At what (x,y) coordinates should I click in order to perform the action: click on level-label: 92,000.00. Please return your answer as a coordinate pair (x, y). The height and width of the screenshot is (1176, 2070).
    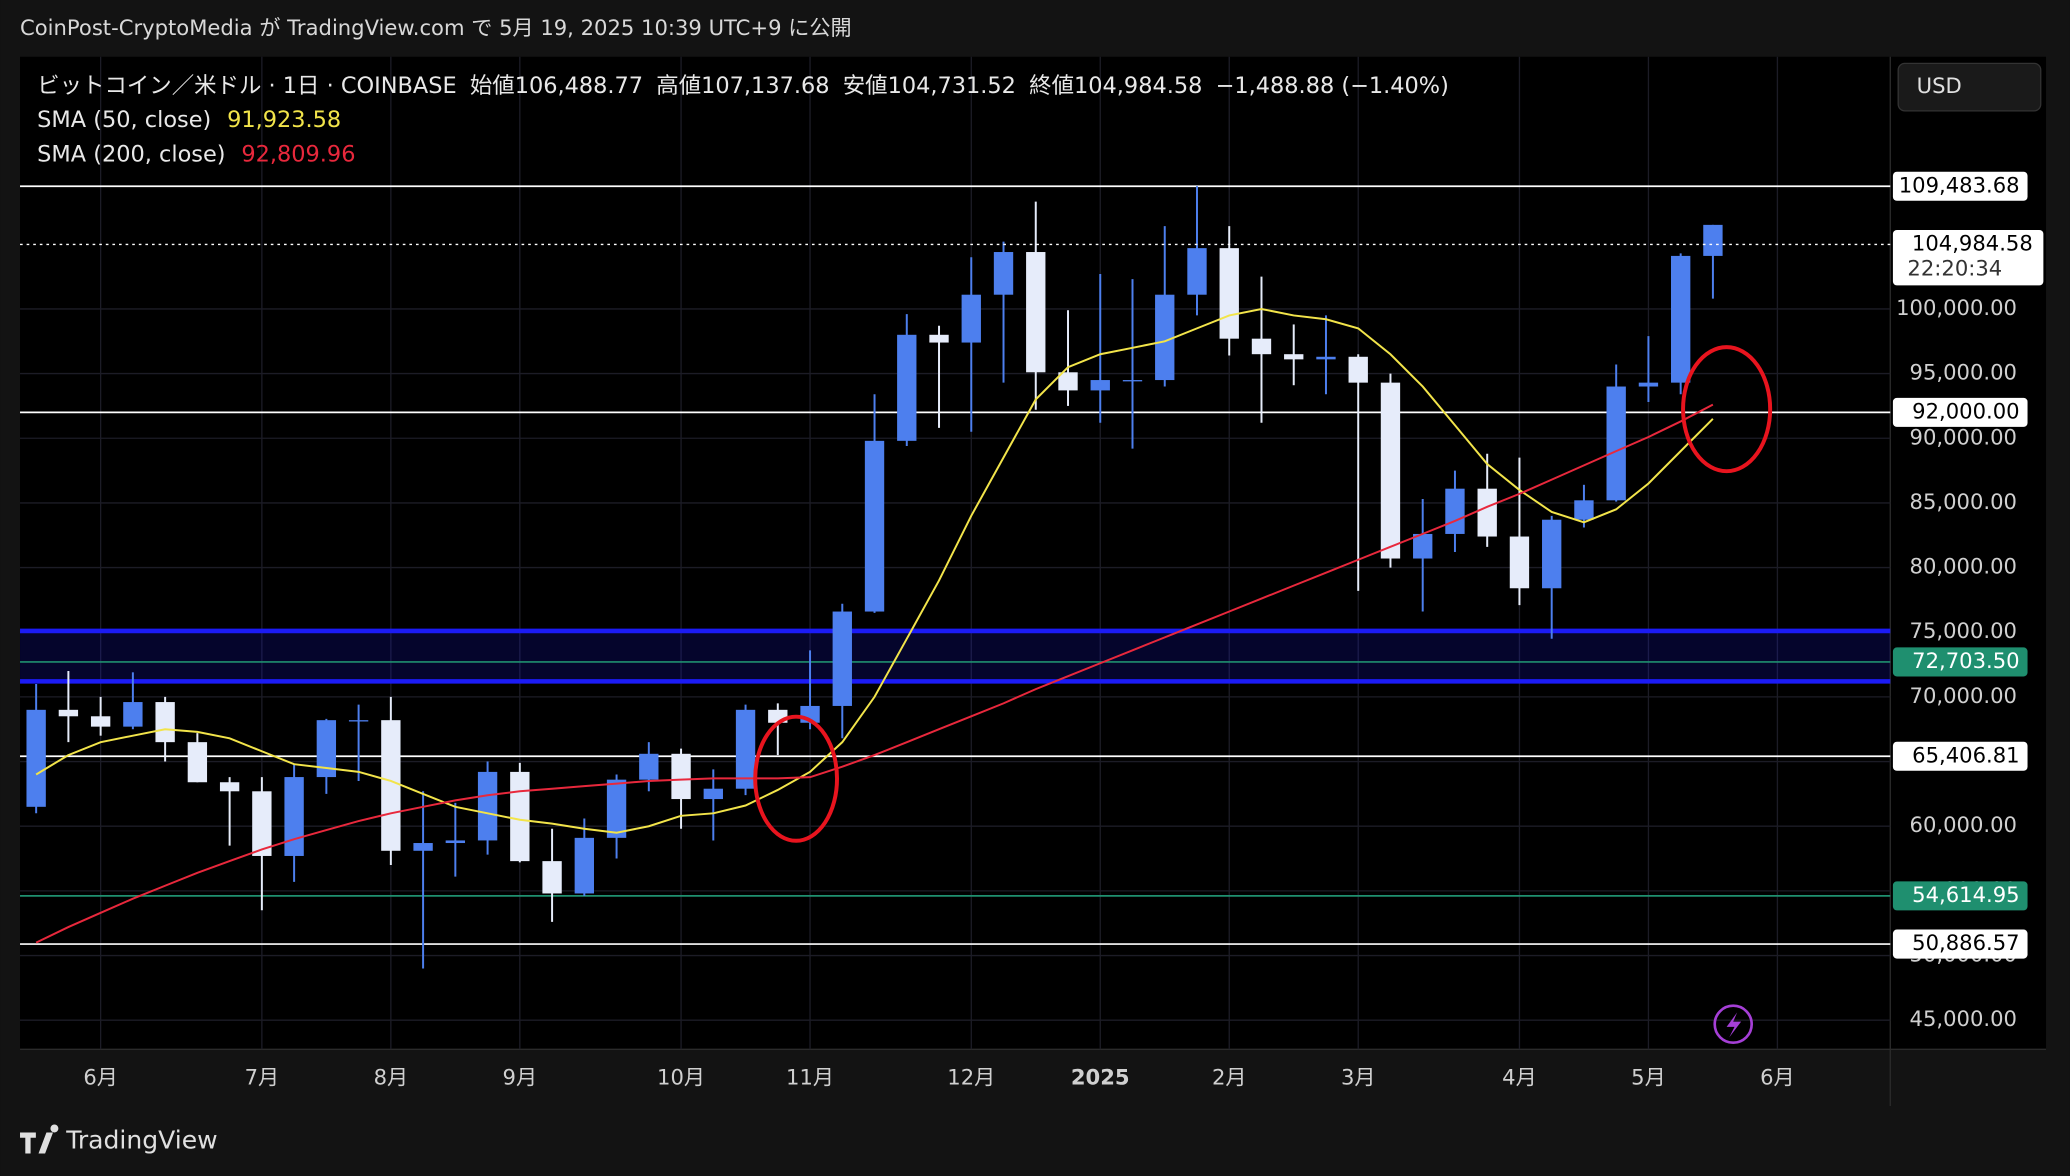
    Looking at the image, I should click on (1965, 410).